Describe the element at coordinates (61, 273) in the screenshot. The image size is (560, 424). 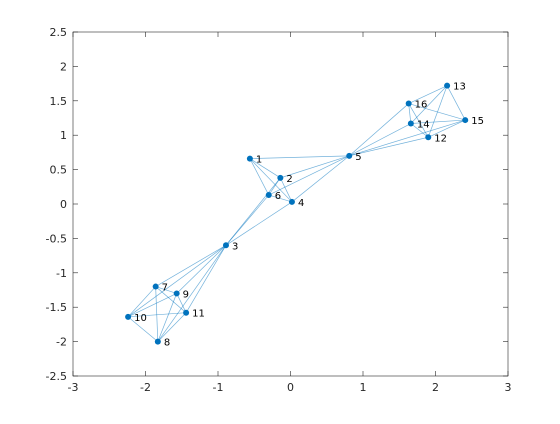
I see `y-tick-label: -1` at that location.